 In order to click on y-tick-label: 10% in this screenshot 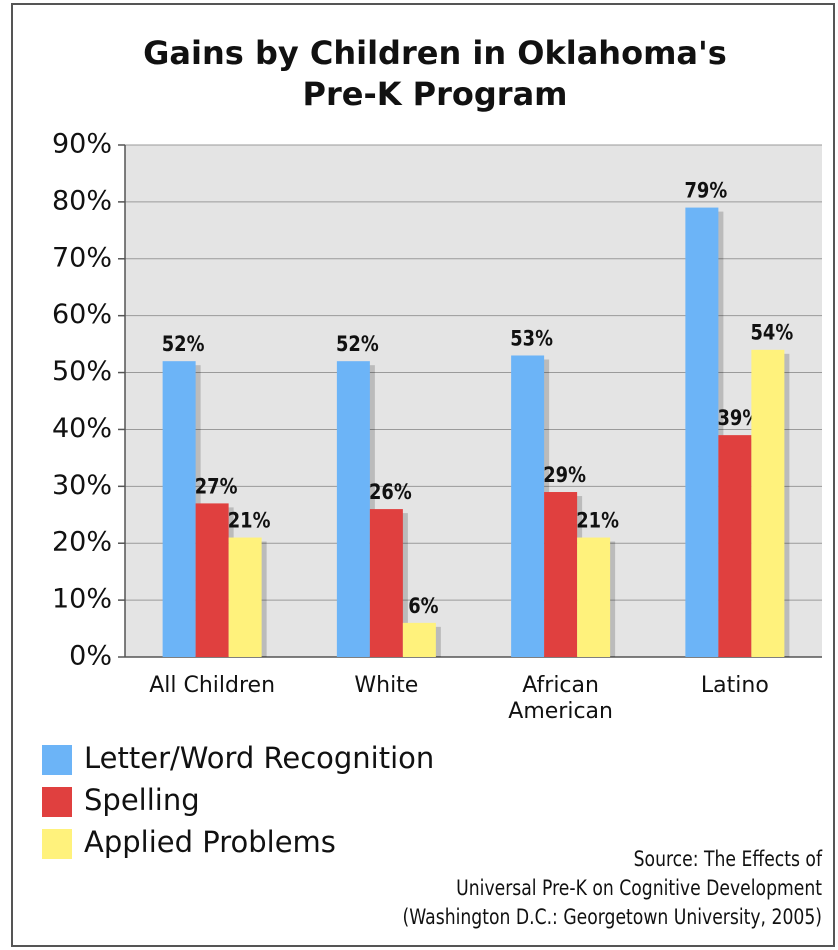, I will do `click(82, 599)`.